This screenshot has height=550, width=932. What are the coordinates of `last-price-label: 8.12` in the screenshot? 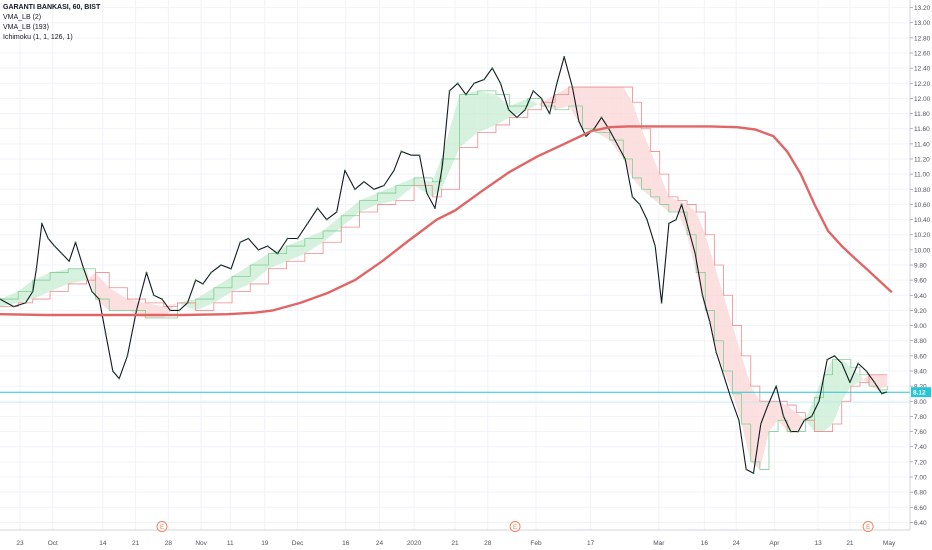 It's located at (919, 393).